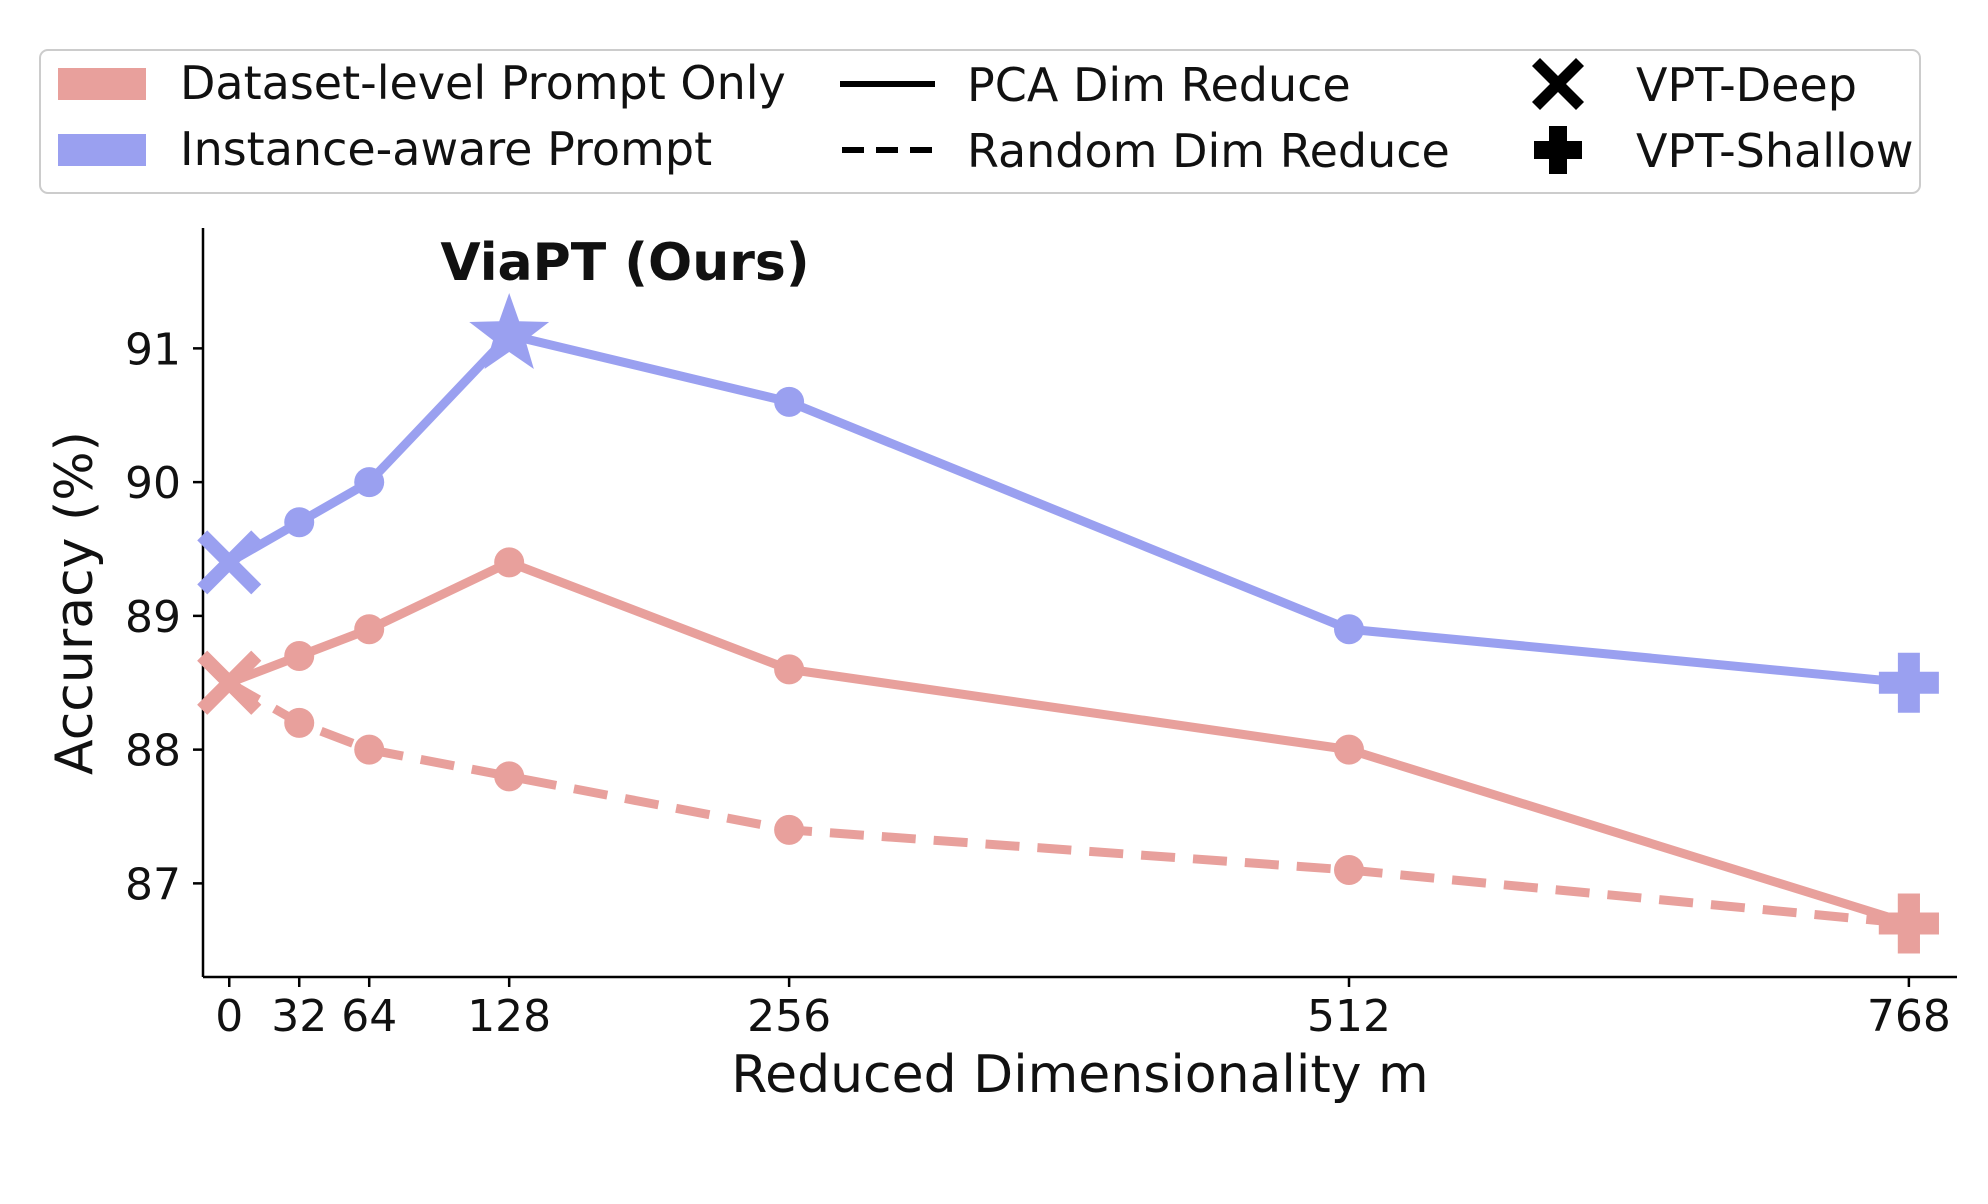  What do you see at coordinates (1349, 1016) in the screenshot?
I see `x-tick-label: 512` at bounding box center [1349, 1016].